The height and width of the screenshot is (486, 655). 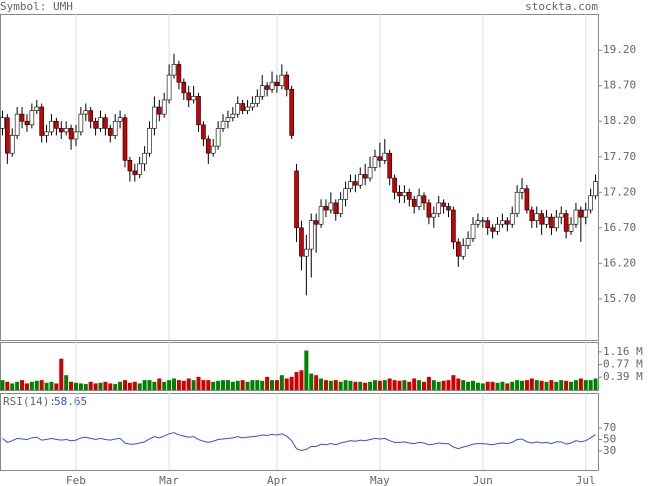 What do you see at coordinates (299, 441) in the screenshot?
I see `rsi-line` at bounding box center [299, 441].